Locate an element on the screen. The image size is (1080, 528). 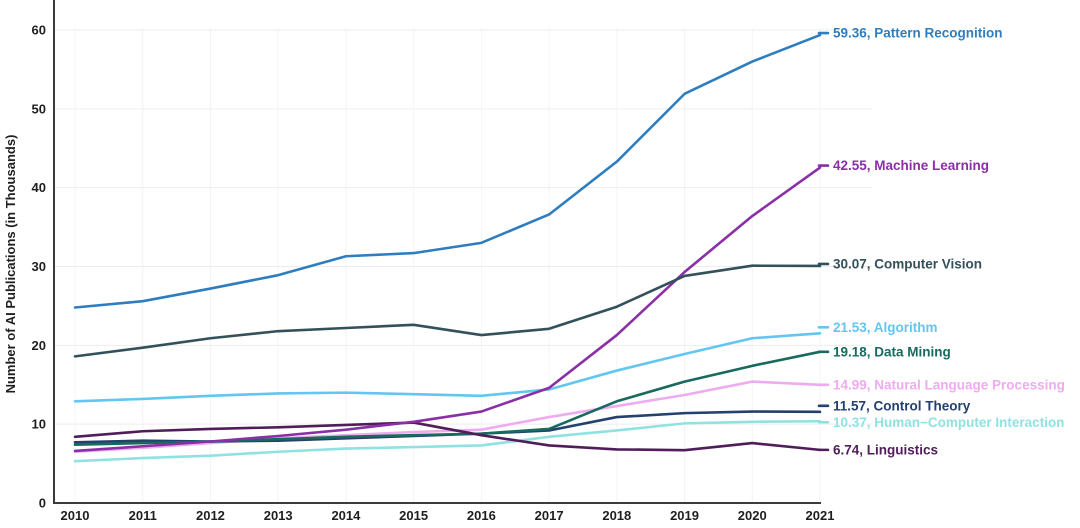
y-axis-title: Number of AI Publications (in Thousands) is located at coordinates (10, 264).